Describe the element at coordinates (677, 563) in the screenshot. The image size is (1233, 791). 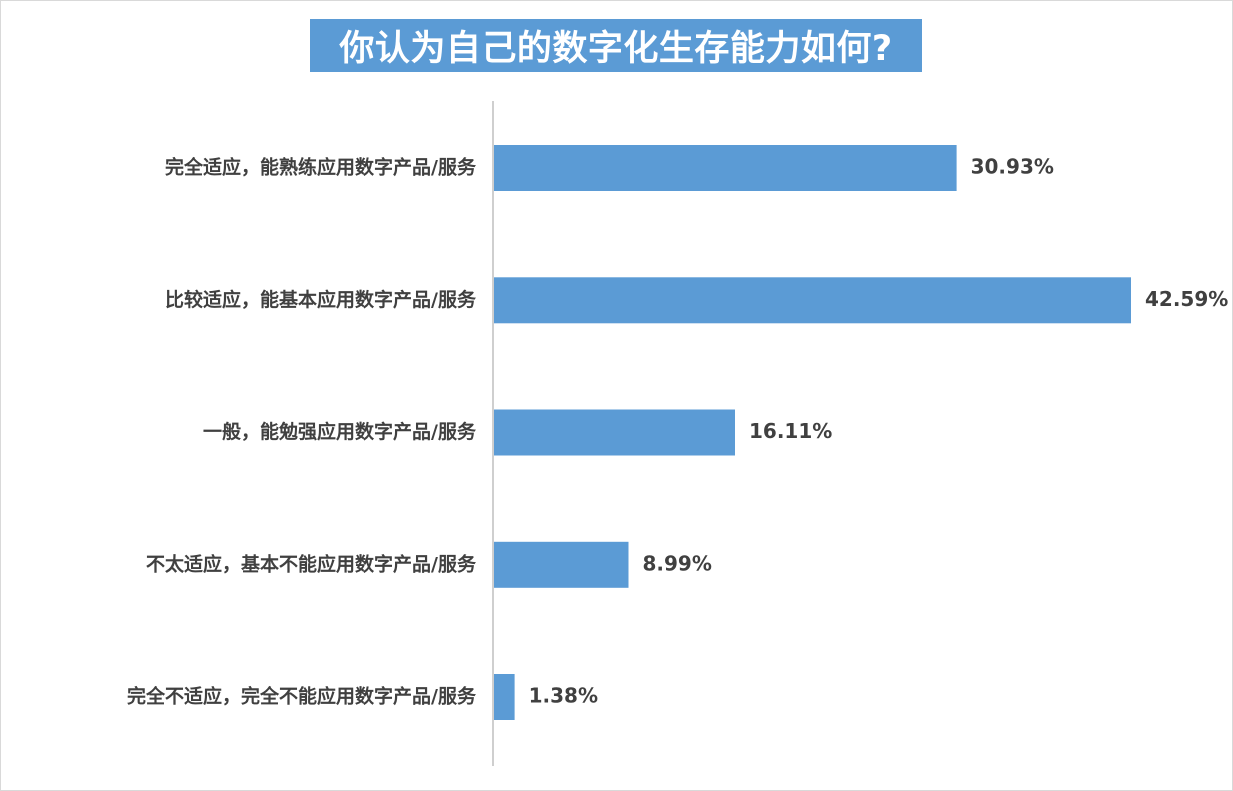
I see `value-label-4: 8.99%` at that location.